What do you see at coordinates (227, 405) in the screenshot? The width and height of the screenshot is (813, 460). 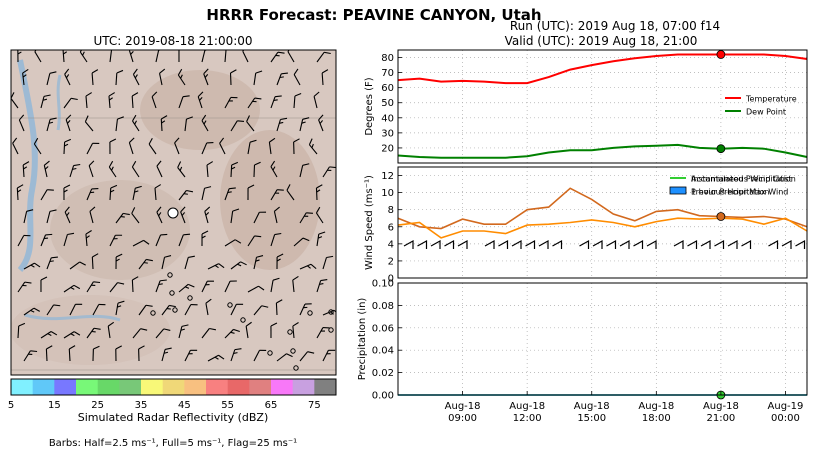 I see `colorbar-tick-label: 55` at bounding box center [227, 405].